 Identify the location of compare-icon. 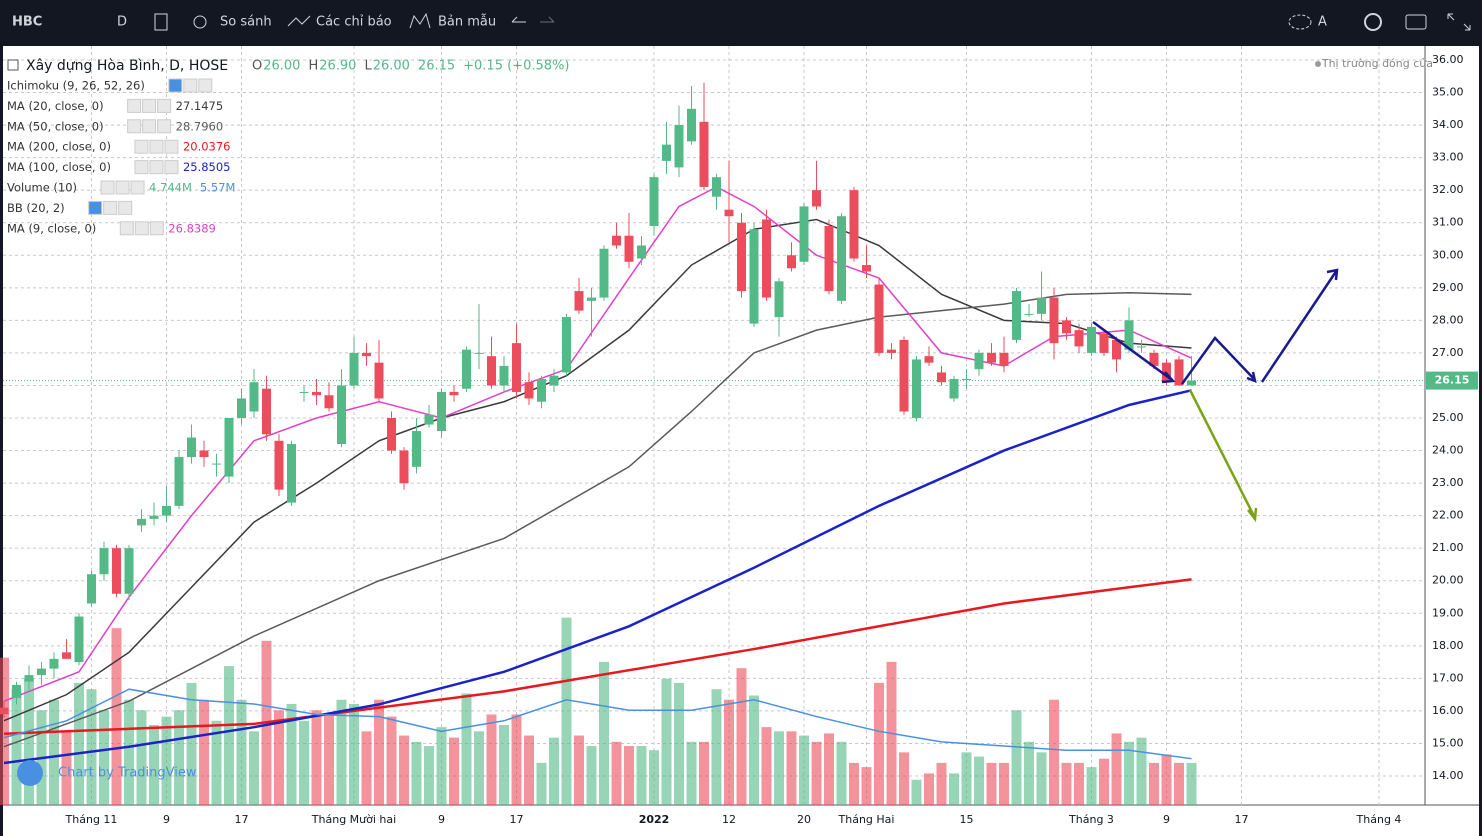
(200, 22).